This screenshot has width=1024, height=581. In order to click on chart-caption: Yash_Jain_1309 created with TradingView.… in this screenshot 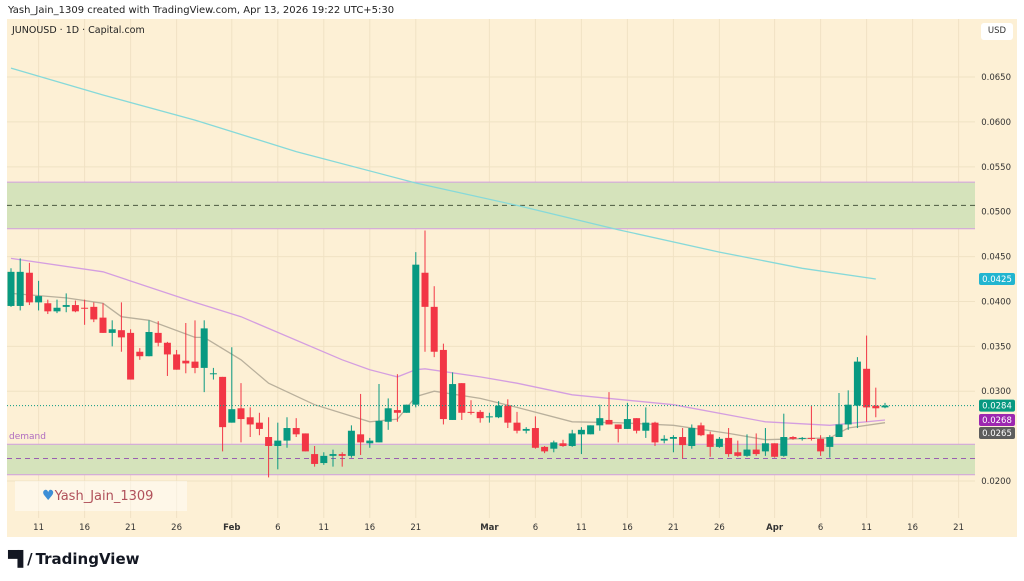, I will do `click(201, 10)`.